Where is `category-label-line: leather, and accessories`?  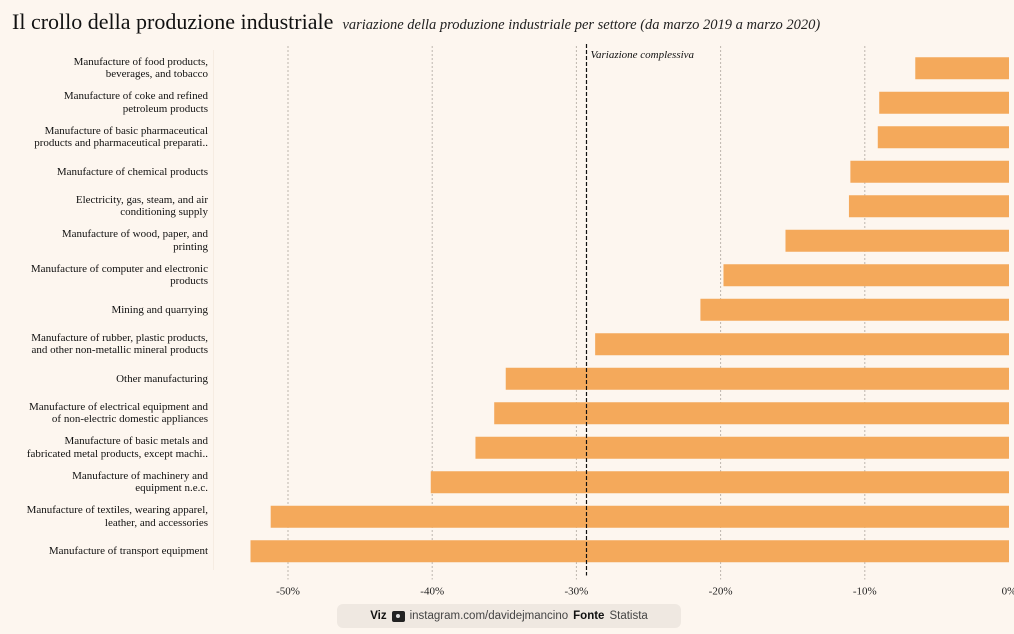 category-label-line: leather, and accessories is located at coordinates (156, 522).